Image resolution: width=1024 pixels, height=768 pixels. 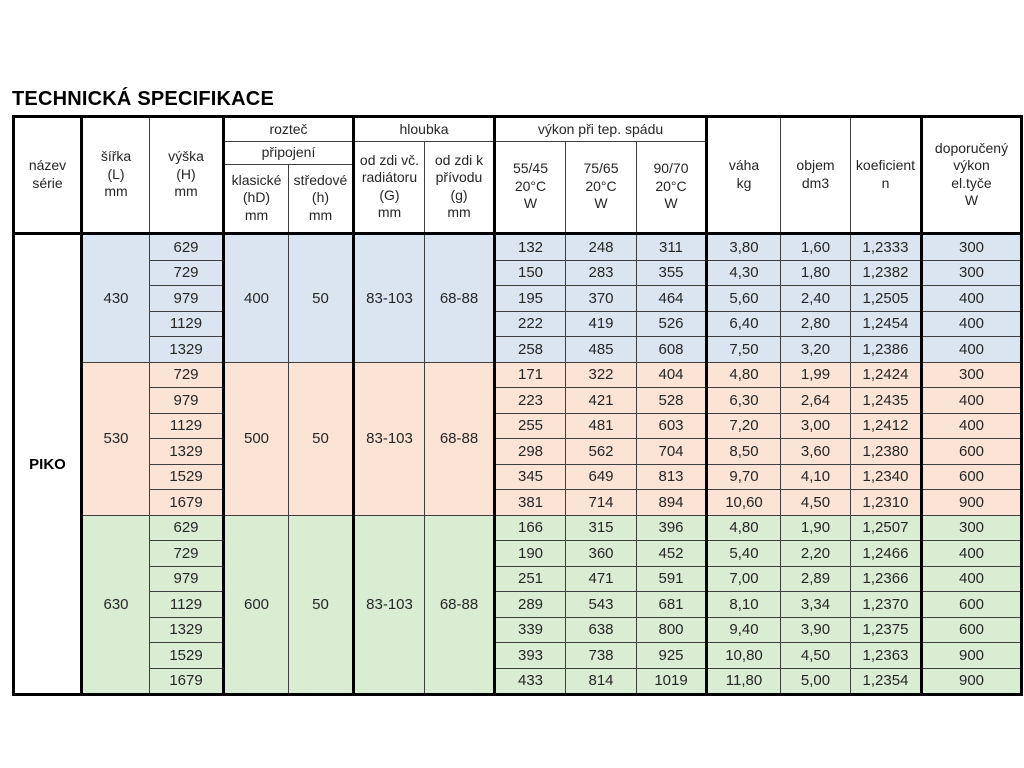 What do you see at coordinates (601, 323) in the screenshot?
I see `cell-vykon-75-65: 419` at bounding box center [601, 323].